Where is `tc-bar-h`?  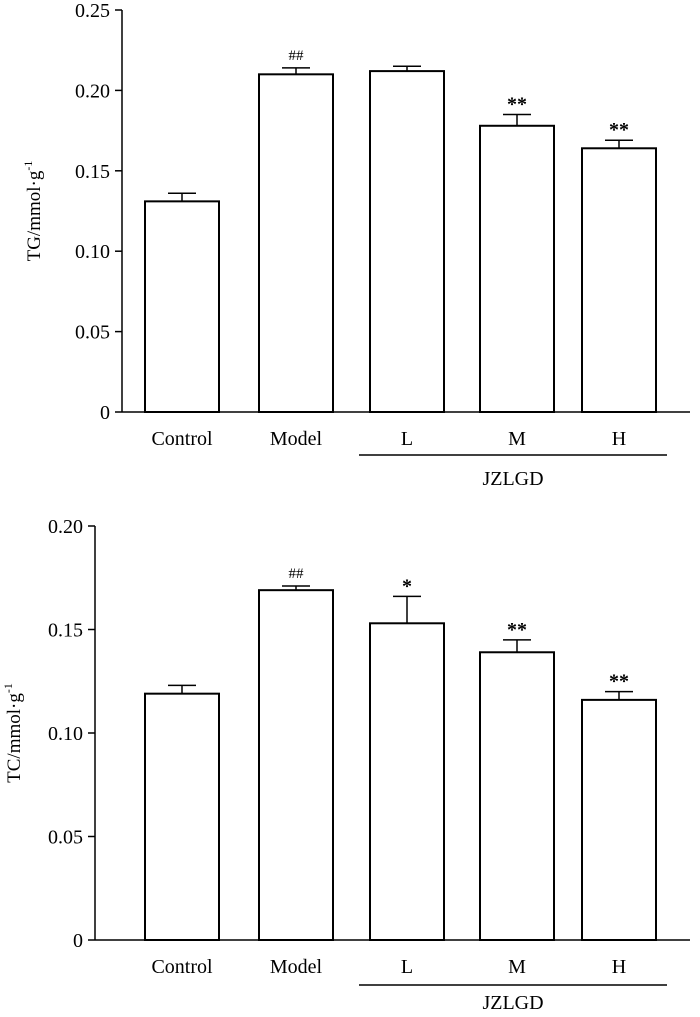 tc-bar-h is located at coordinates (619, 819).